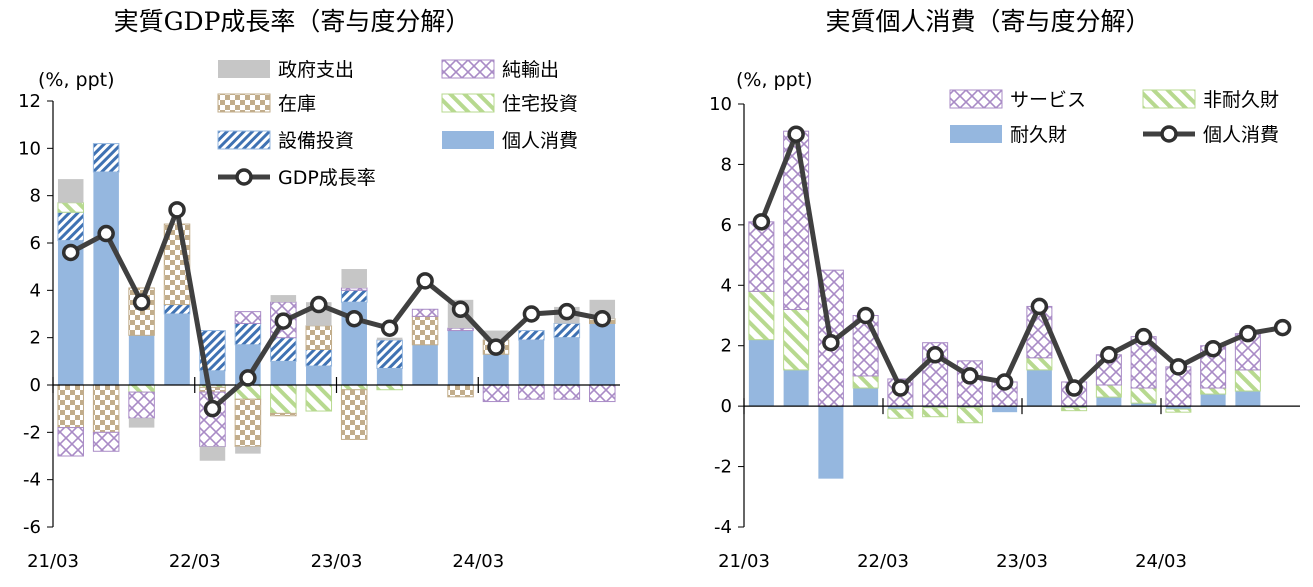 The image size is (1313, 587). I want to click on gdp-legend-label: 純輸出, so click(530, 70).